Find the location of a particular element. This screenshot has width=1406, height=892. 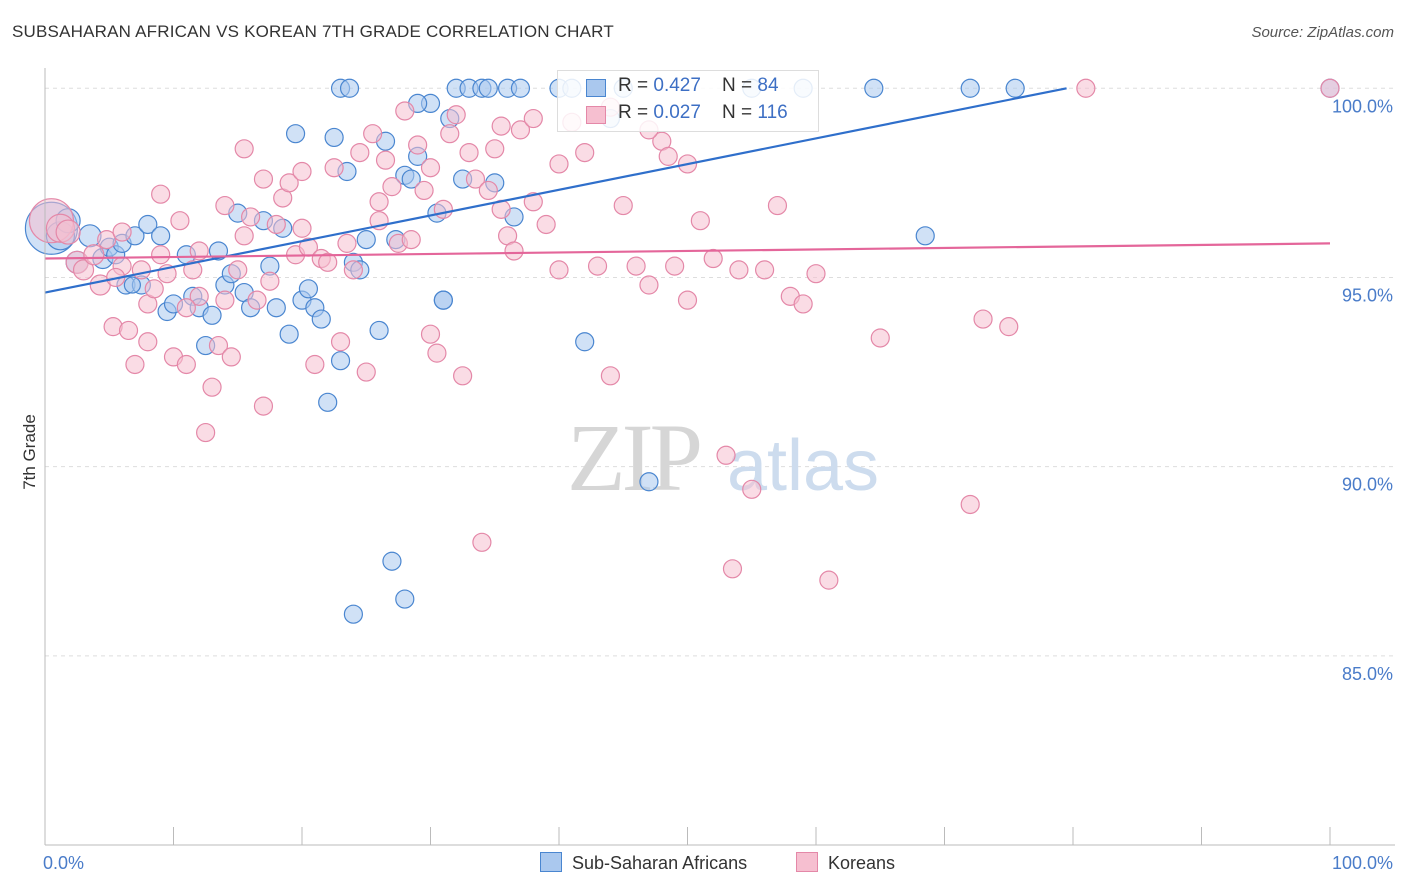

x-tick-label: 0.0% is located at coordinates (63, 863).